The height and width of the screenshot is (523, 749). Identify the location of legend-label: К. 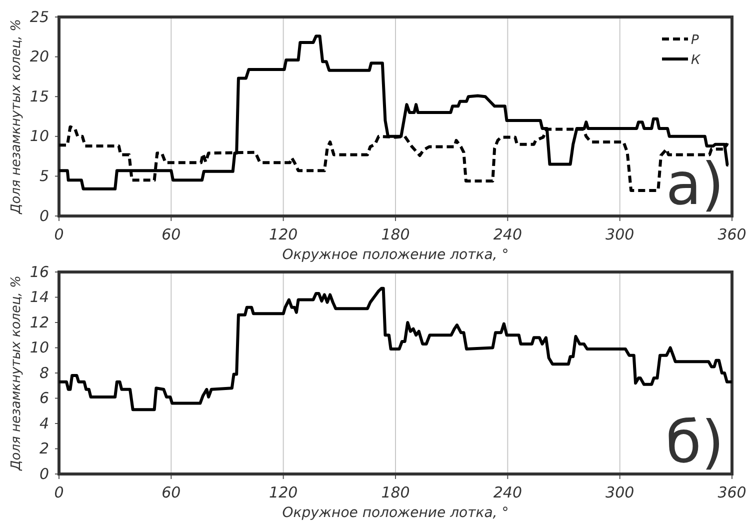
(696, 60).